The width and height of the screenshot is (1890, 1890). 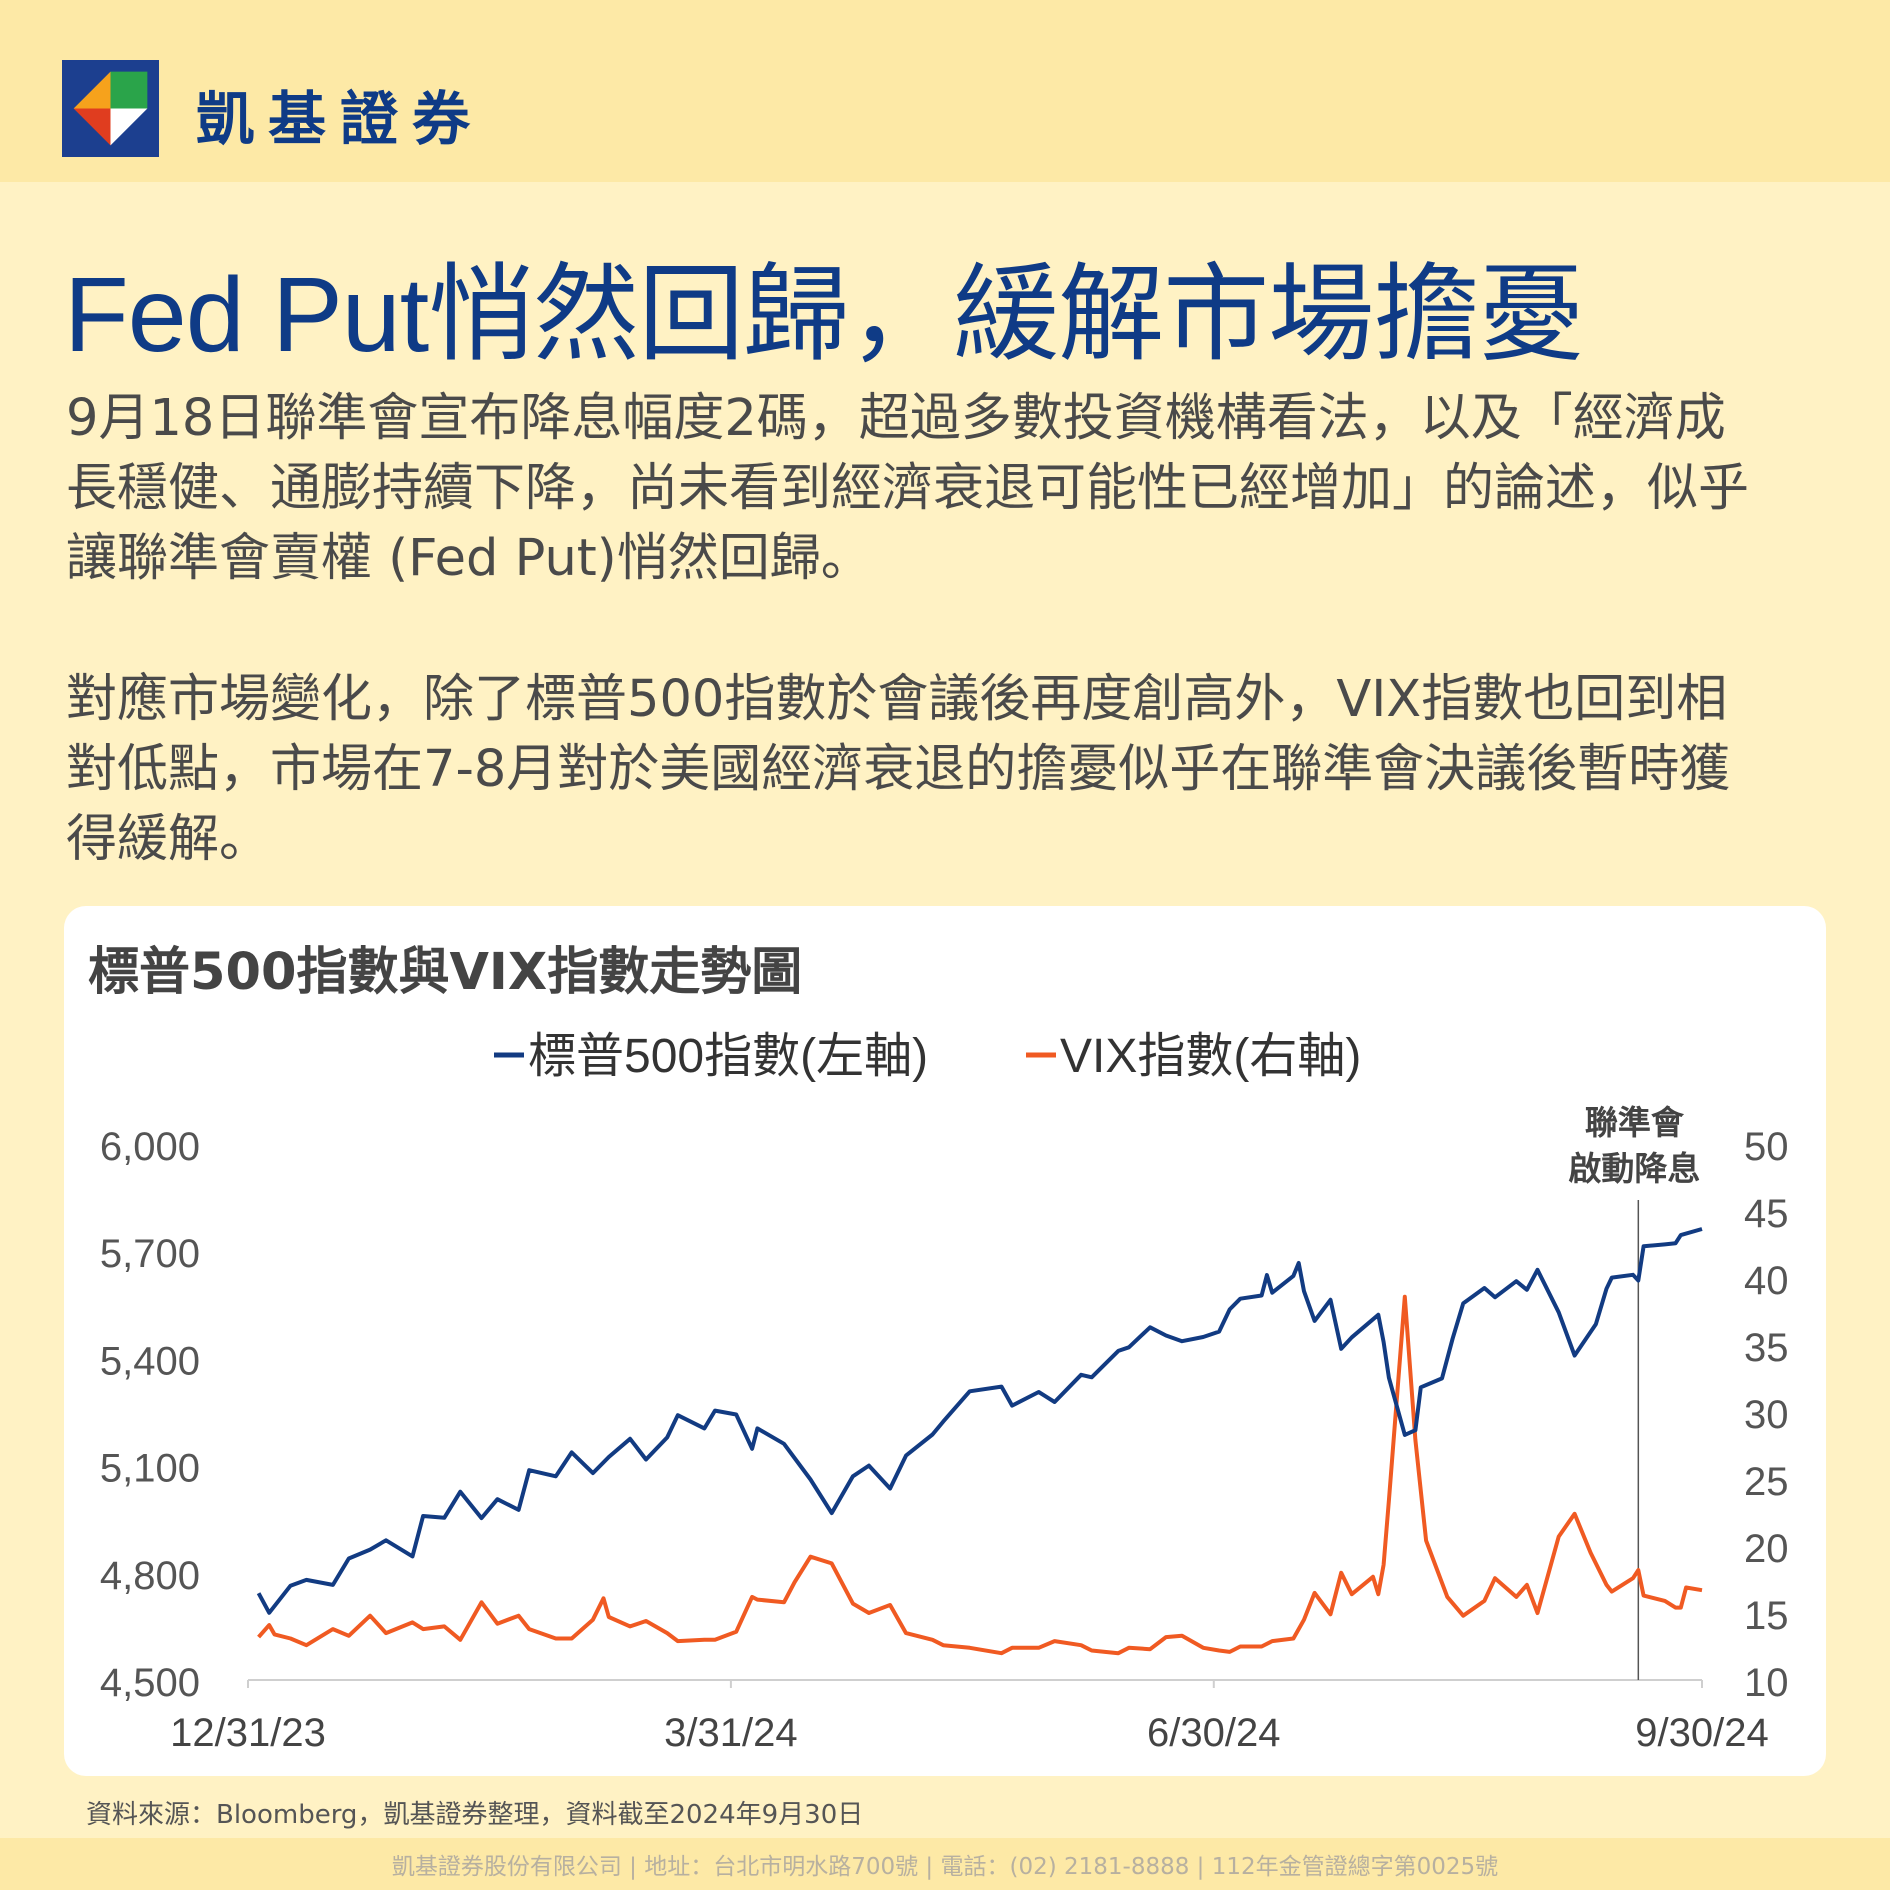 What do you see at coordinates (945, 91) in the screenshot?
I see `header-bar` at bounding box center [945, 91].